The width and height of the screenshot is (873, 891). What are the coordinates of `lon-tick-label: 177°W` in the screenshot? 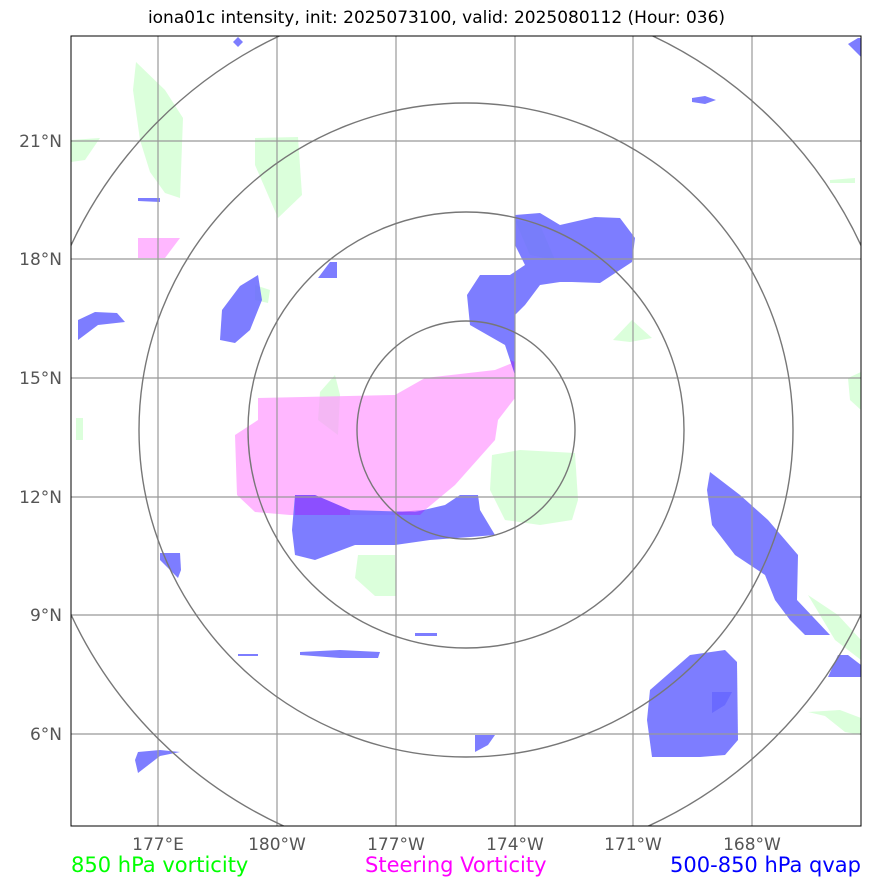 It's located at (396, 845).